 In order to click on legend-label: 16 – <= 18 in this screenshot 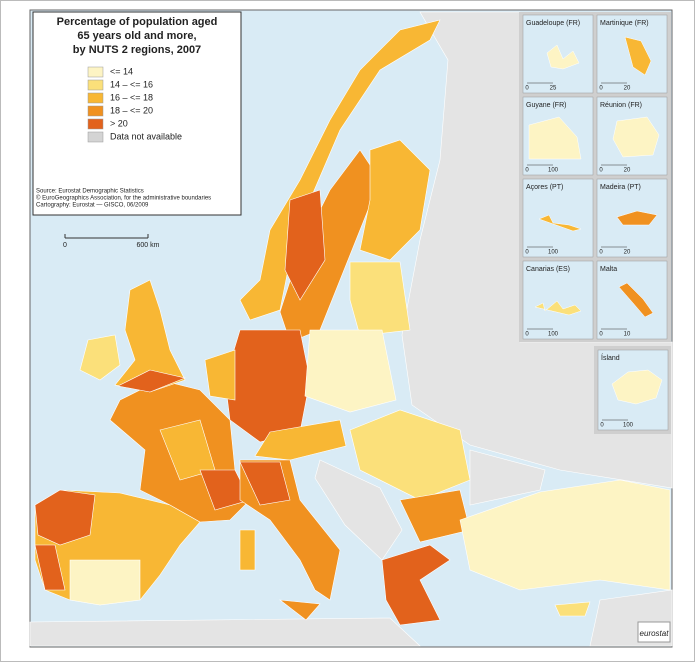, I will do `click(131, 97)`.